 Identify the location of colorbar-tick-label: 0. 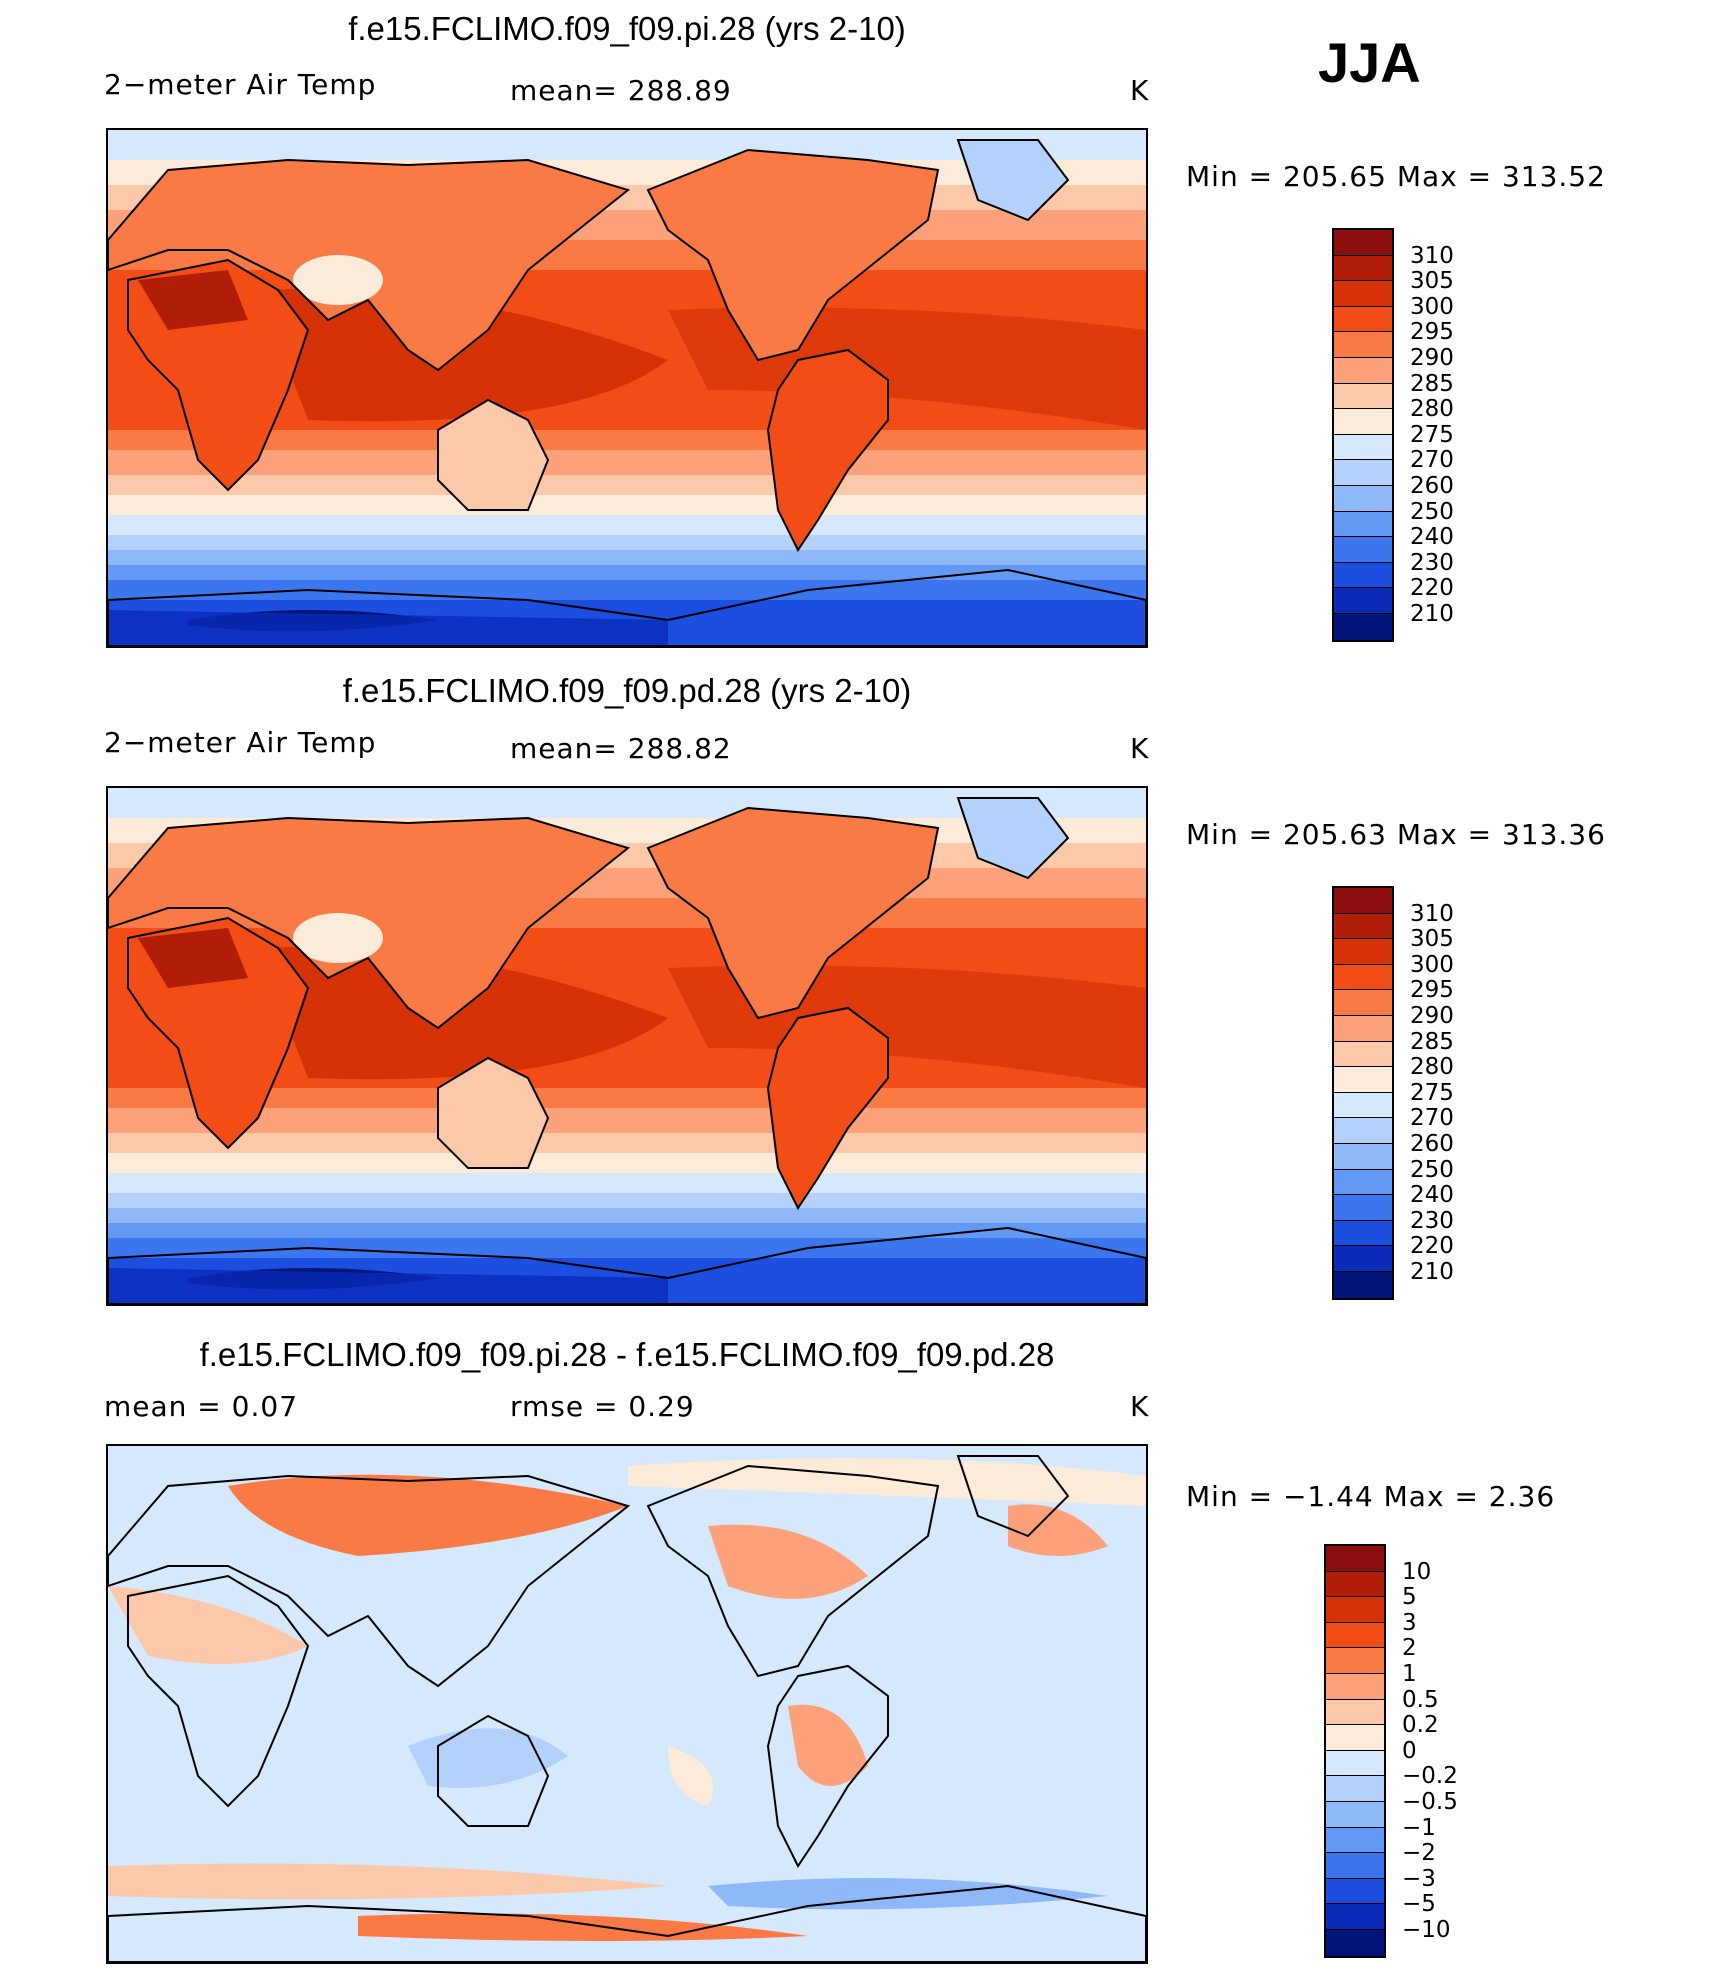
(1409, 1750).